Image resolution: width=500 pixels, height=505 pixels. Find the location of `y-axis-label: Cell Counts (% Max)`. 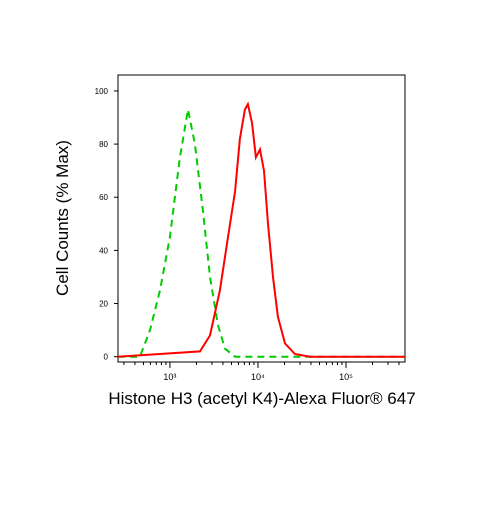

y-axis-label: Cell Counts (% Max) is located at coordinates (62, 218).